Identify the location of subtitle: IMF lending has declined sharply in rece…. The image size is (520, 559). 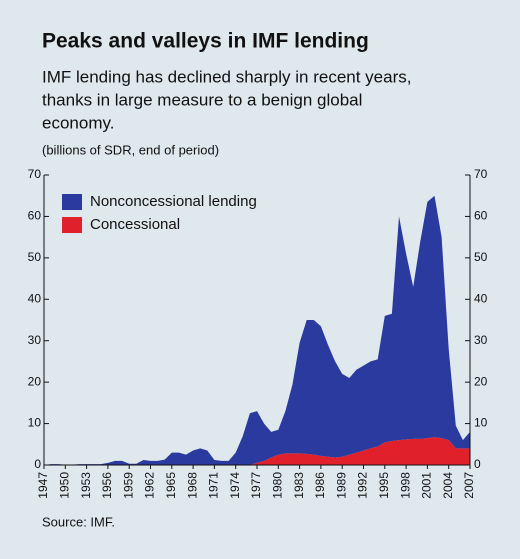
(226, 76).